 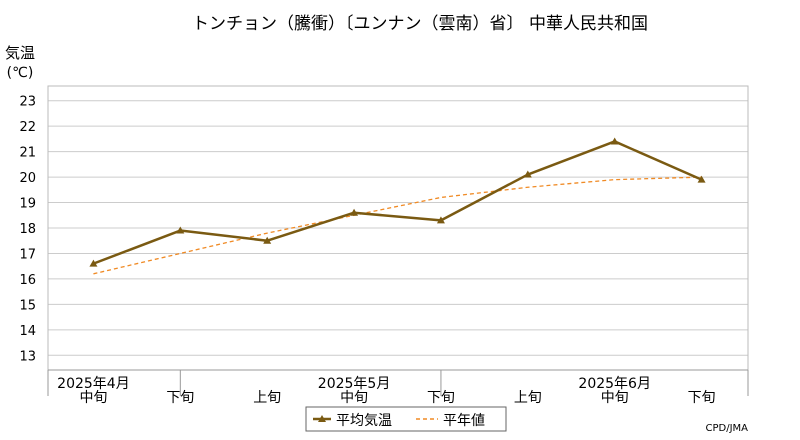 I want to click on y-tick-label: 23, so click(x=27, y=102).